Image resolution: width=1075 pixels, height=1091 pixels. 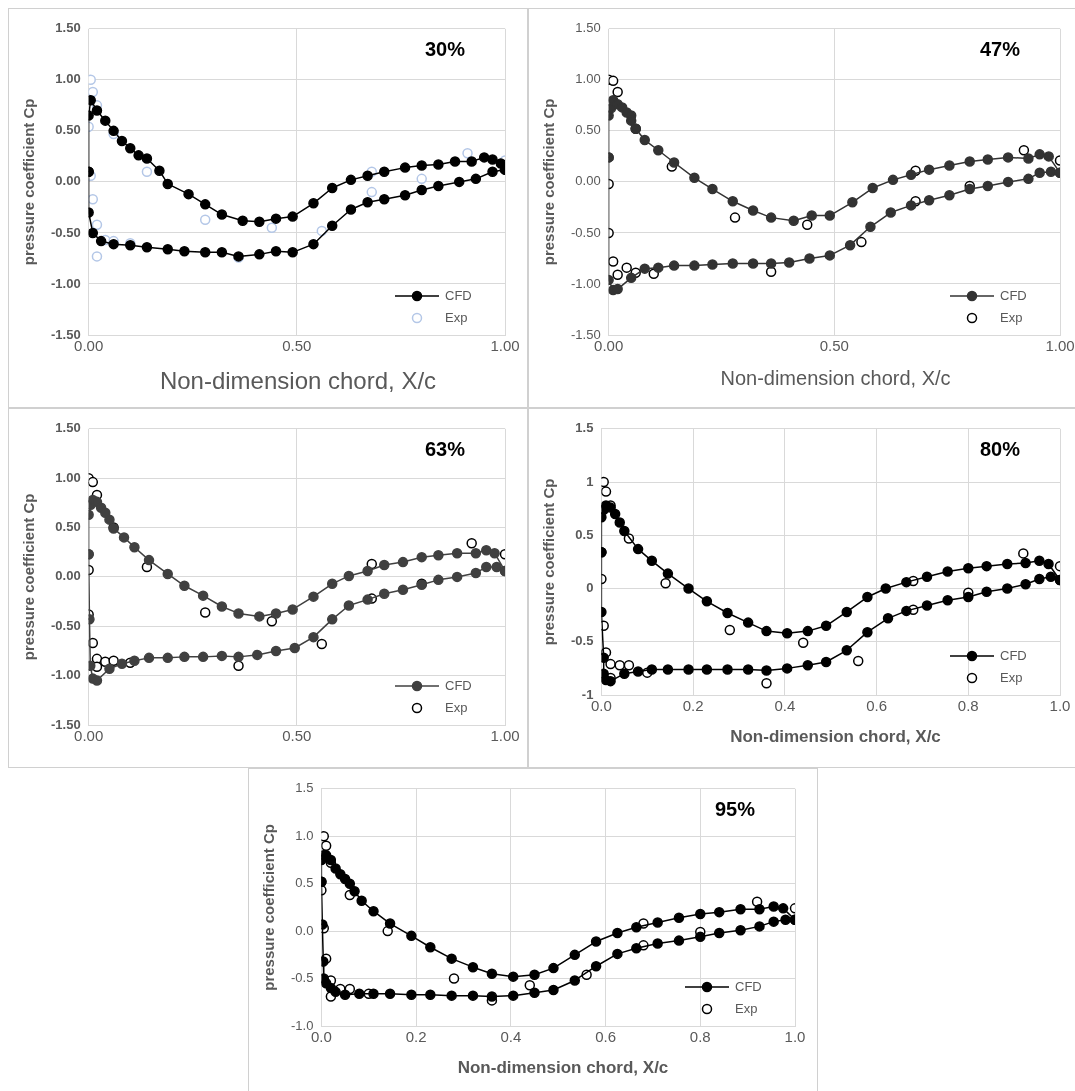 What do you see at coordinates (1000, 449) in the screenshot?
I see `text: 80%` at bounding box center [1000, 449].